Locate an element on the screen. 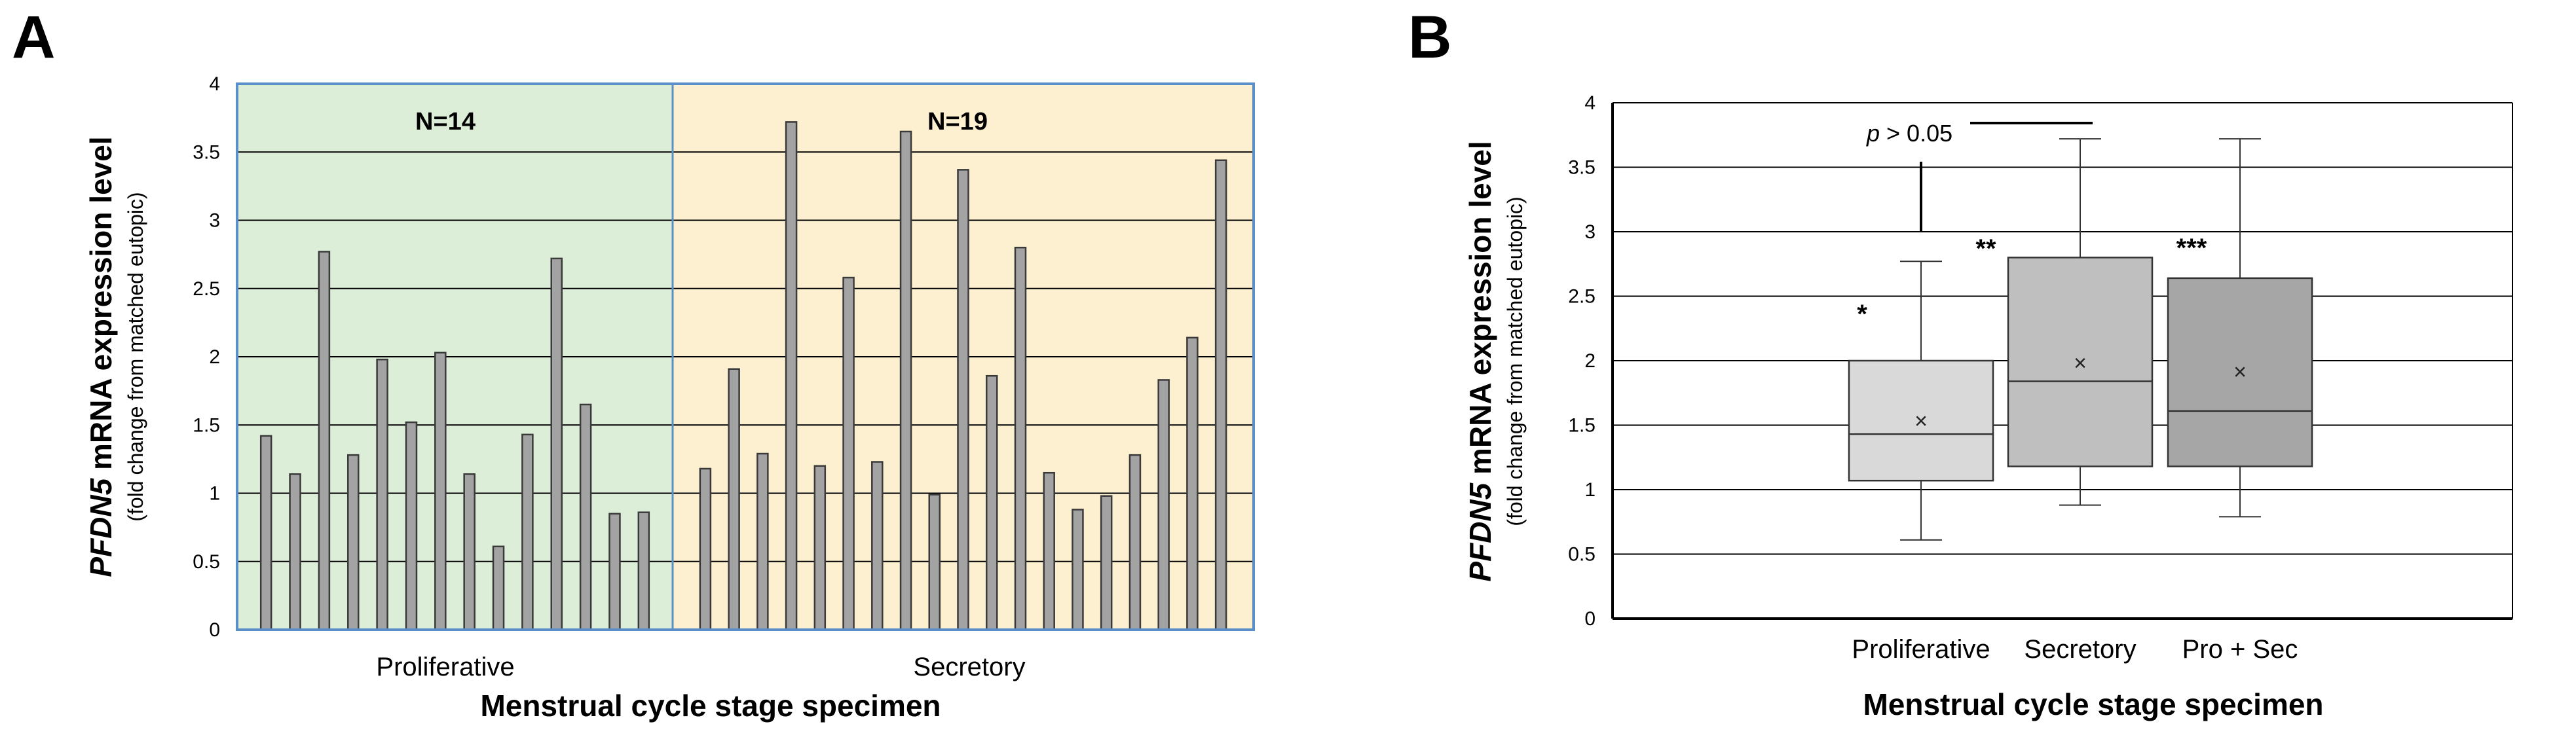 Image resolution: width=2576 pixels, height=741 pixels. panel-a-label: A is located at coordinates (33, 37).